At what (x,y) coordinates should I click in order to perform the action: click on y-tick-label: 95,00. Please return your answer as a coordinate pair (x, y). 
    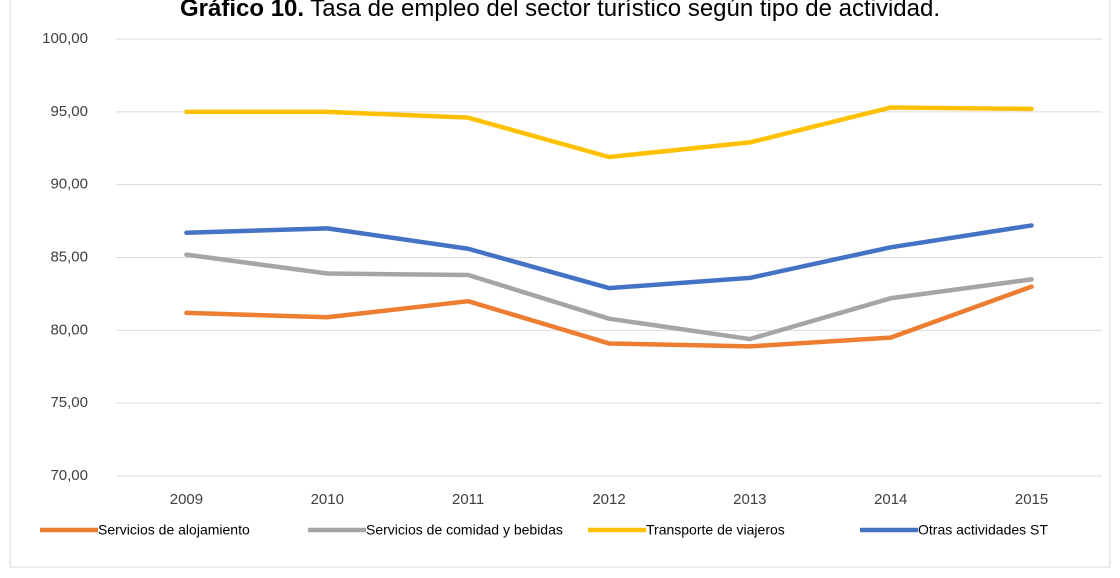
    Looking at the image, I should click on (69, 111).